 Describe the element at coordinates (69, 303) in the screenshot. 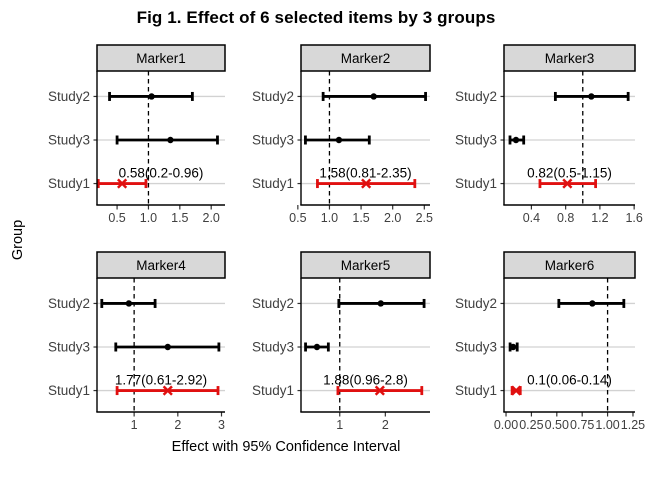

I see `y-label-marker4-study2: Study2` at that location.